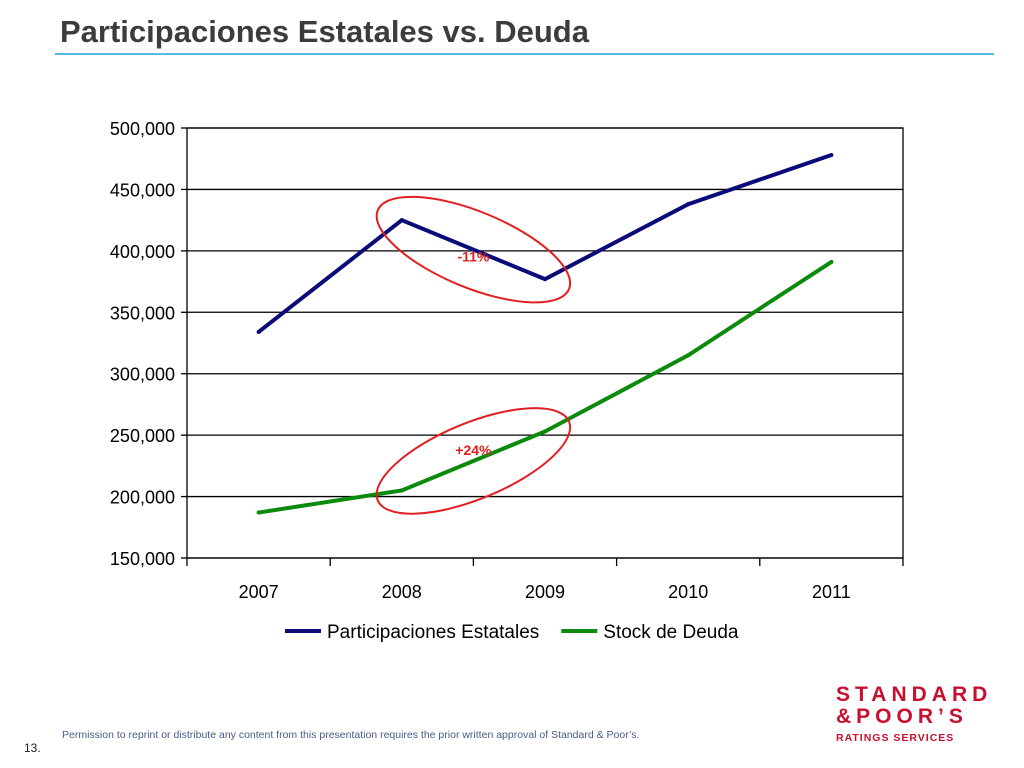 This screenshot has height=768, width=1024. Describe the element at coordinates (688, 592) in the screenshot. I see `x-tick-label: 2010` at that location.